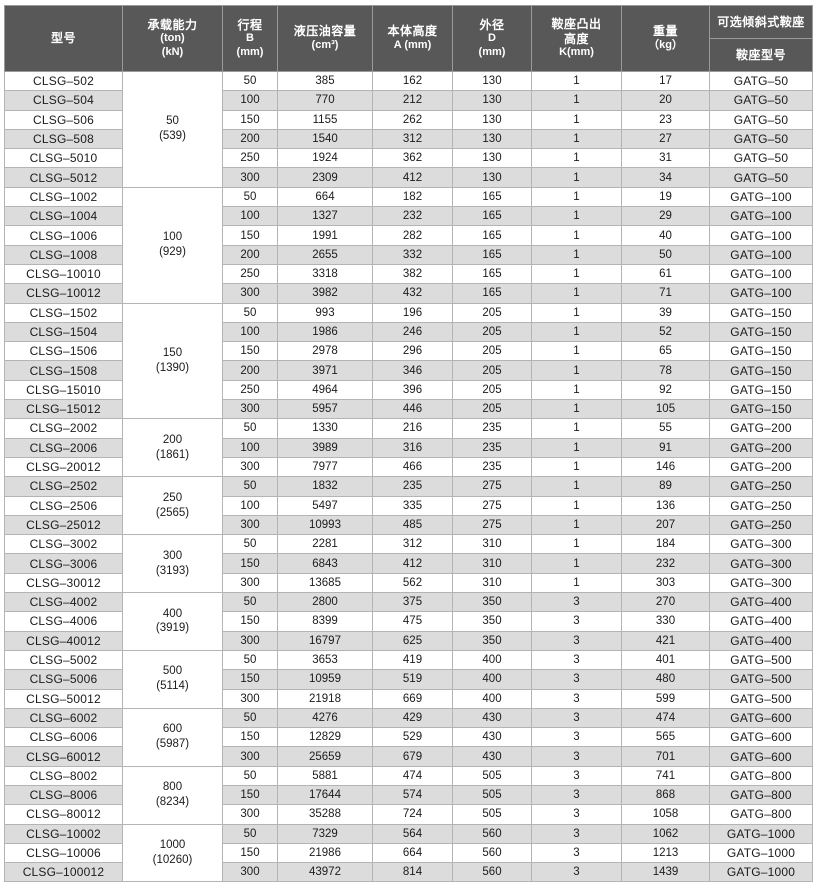  I want to click on cell-model: CLSG–15010, so click(63, 390).